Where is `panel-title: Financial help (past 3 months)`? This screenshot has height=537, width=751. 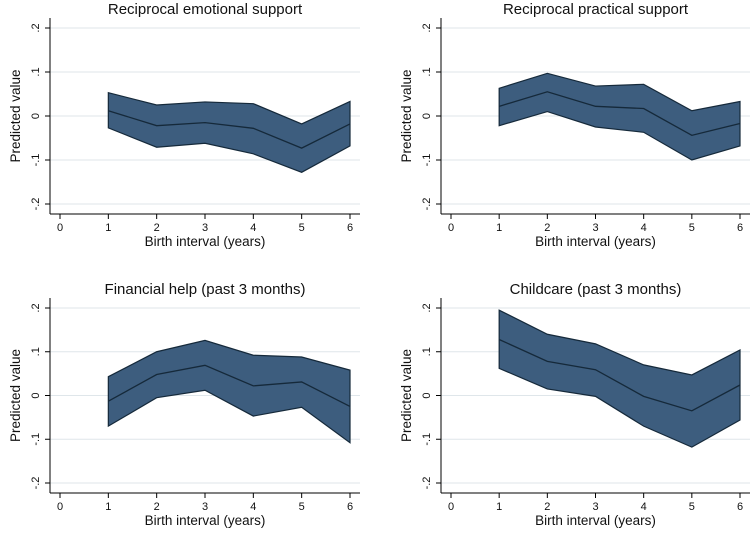
panel-title: Financial help (past 3 months) is located at coordinates (205, 289).